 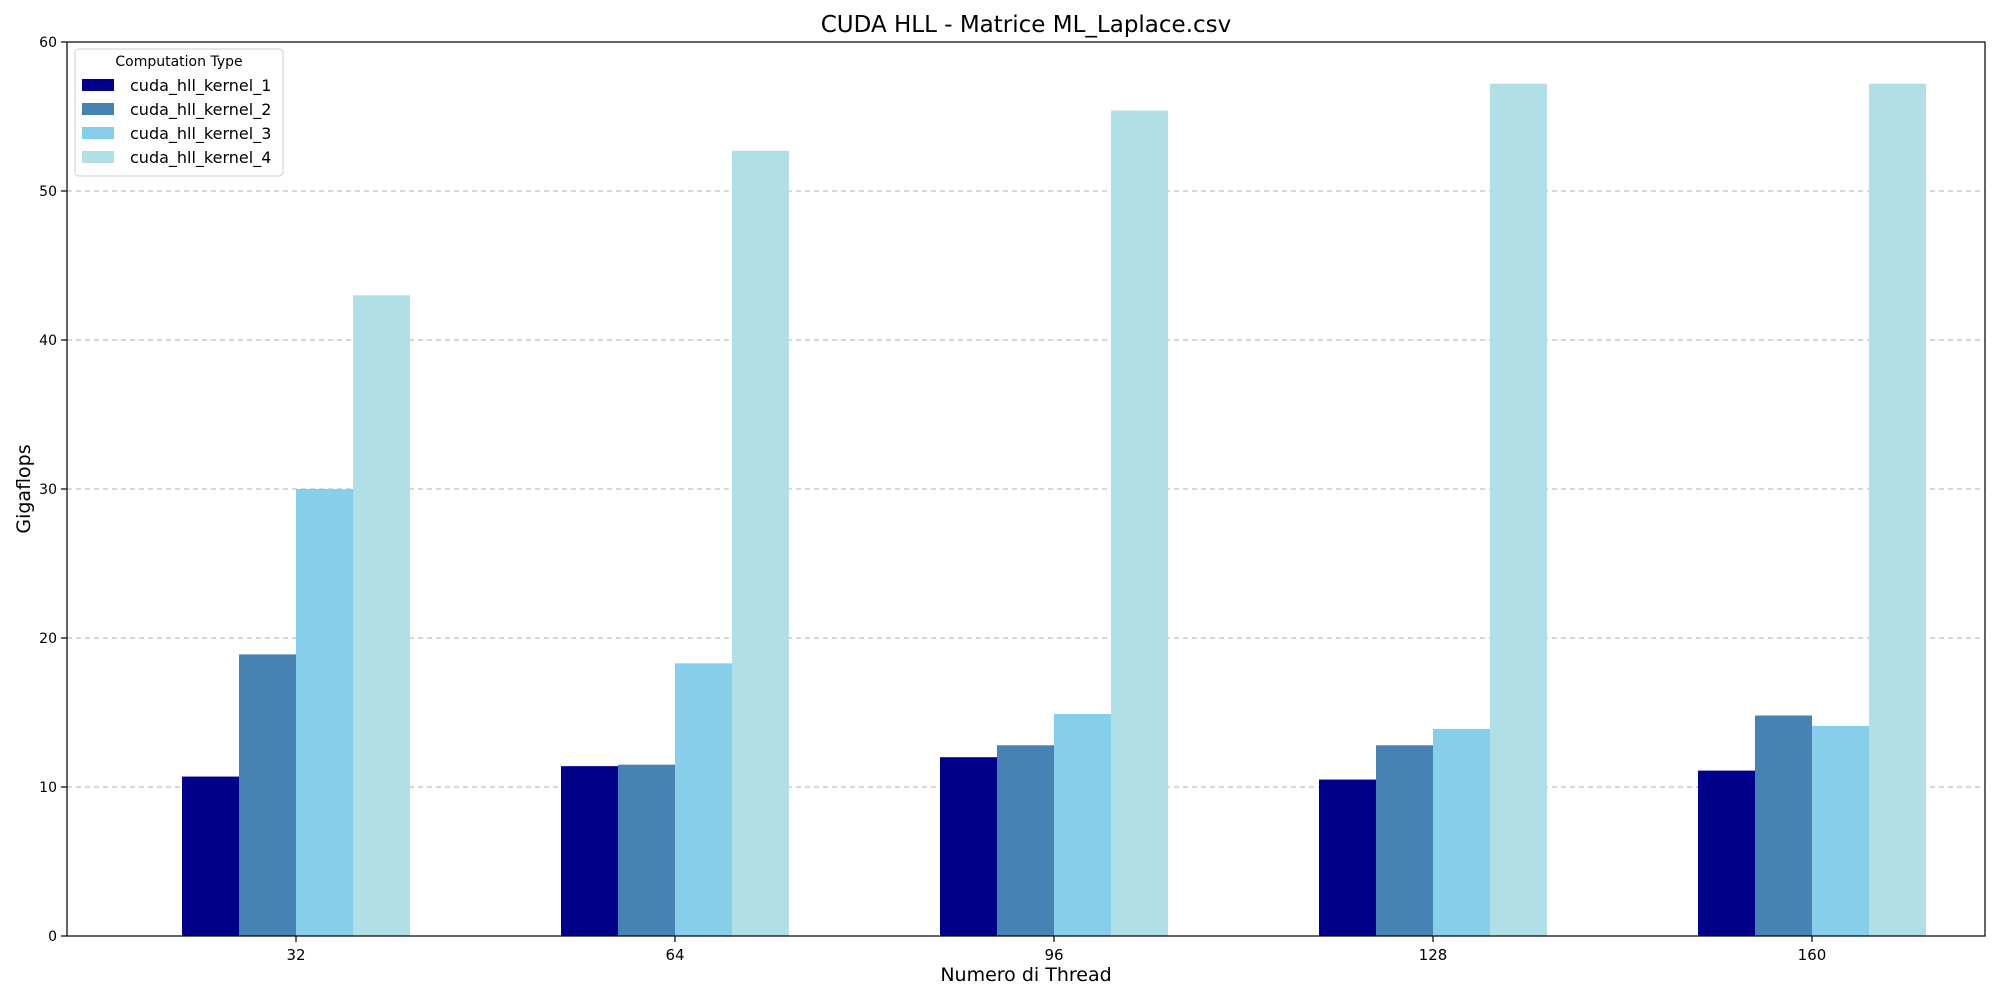 What do you see at coordinates (1025, 975) in the screenshot?
I see `x-axis-label: Numero di Thread` at bounding box center [1025, 975].